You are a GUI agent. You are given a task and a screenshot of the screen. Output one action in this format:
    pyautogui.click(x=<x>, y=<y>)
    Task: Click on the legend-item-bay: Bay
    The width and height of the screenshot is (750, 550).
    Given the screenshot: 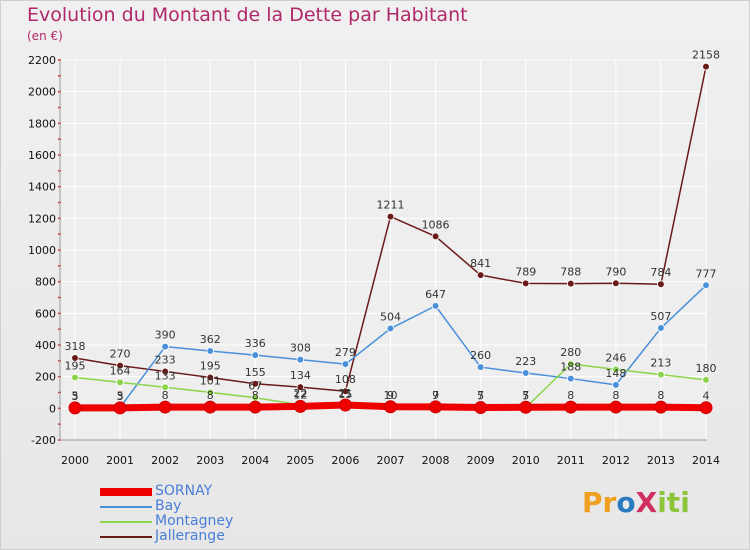 What is the action you would take?
    pyautogui.click(x=210, y=506)
    